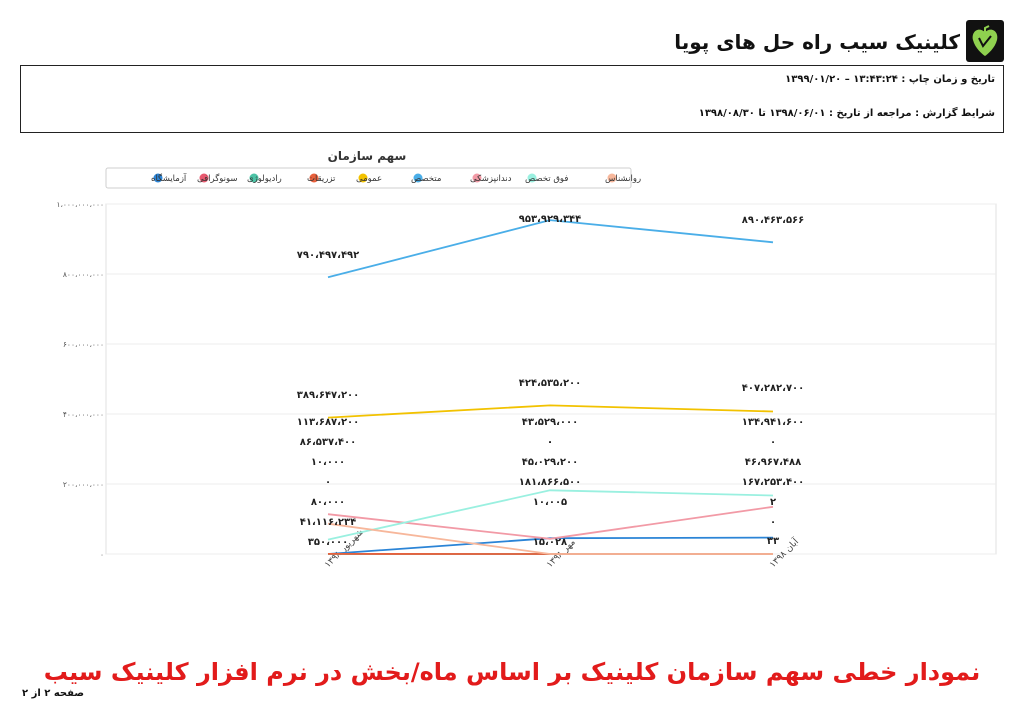  I want to click on page-number: صفحه ۲ از ۲, so click(53, 693).